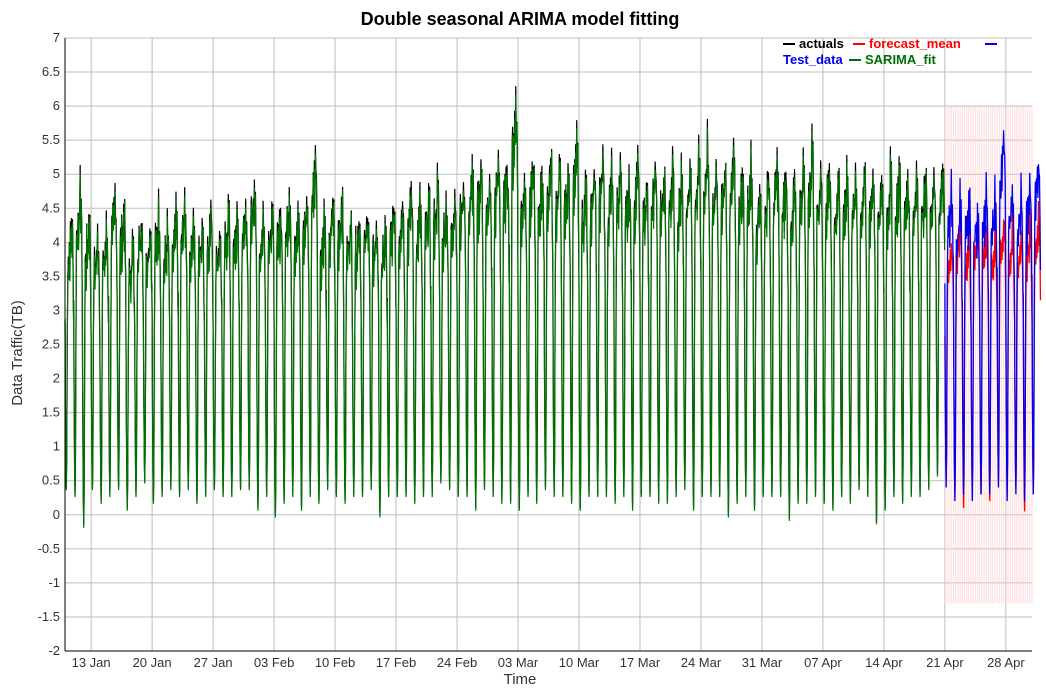 The width and height of the screenshot is (1046, 696). What do you see at coordinates (56, 309) in the screenshot?
I see `y-tick-label: 3` at bounding box center [56, 309].